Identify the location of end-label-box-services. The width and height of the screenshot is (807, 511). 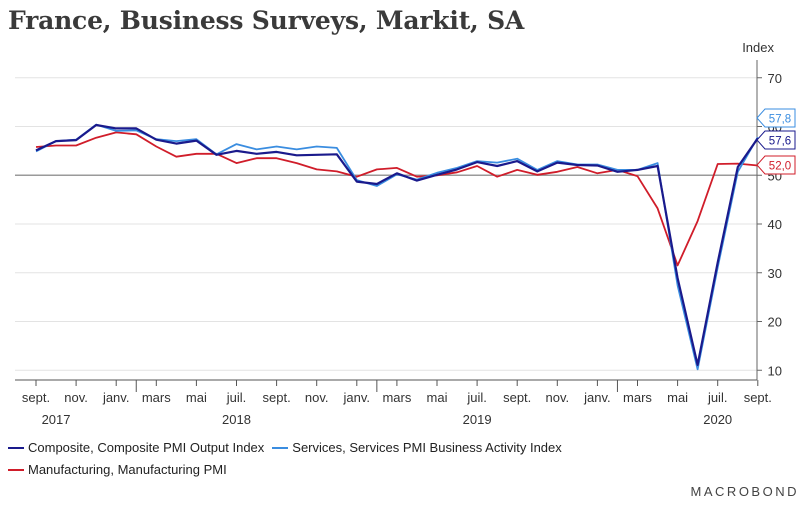
(776, 118).